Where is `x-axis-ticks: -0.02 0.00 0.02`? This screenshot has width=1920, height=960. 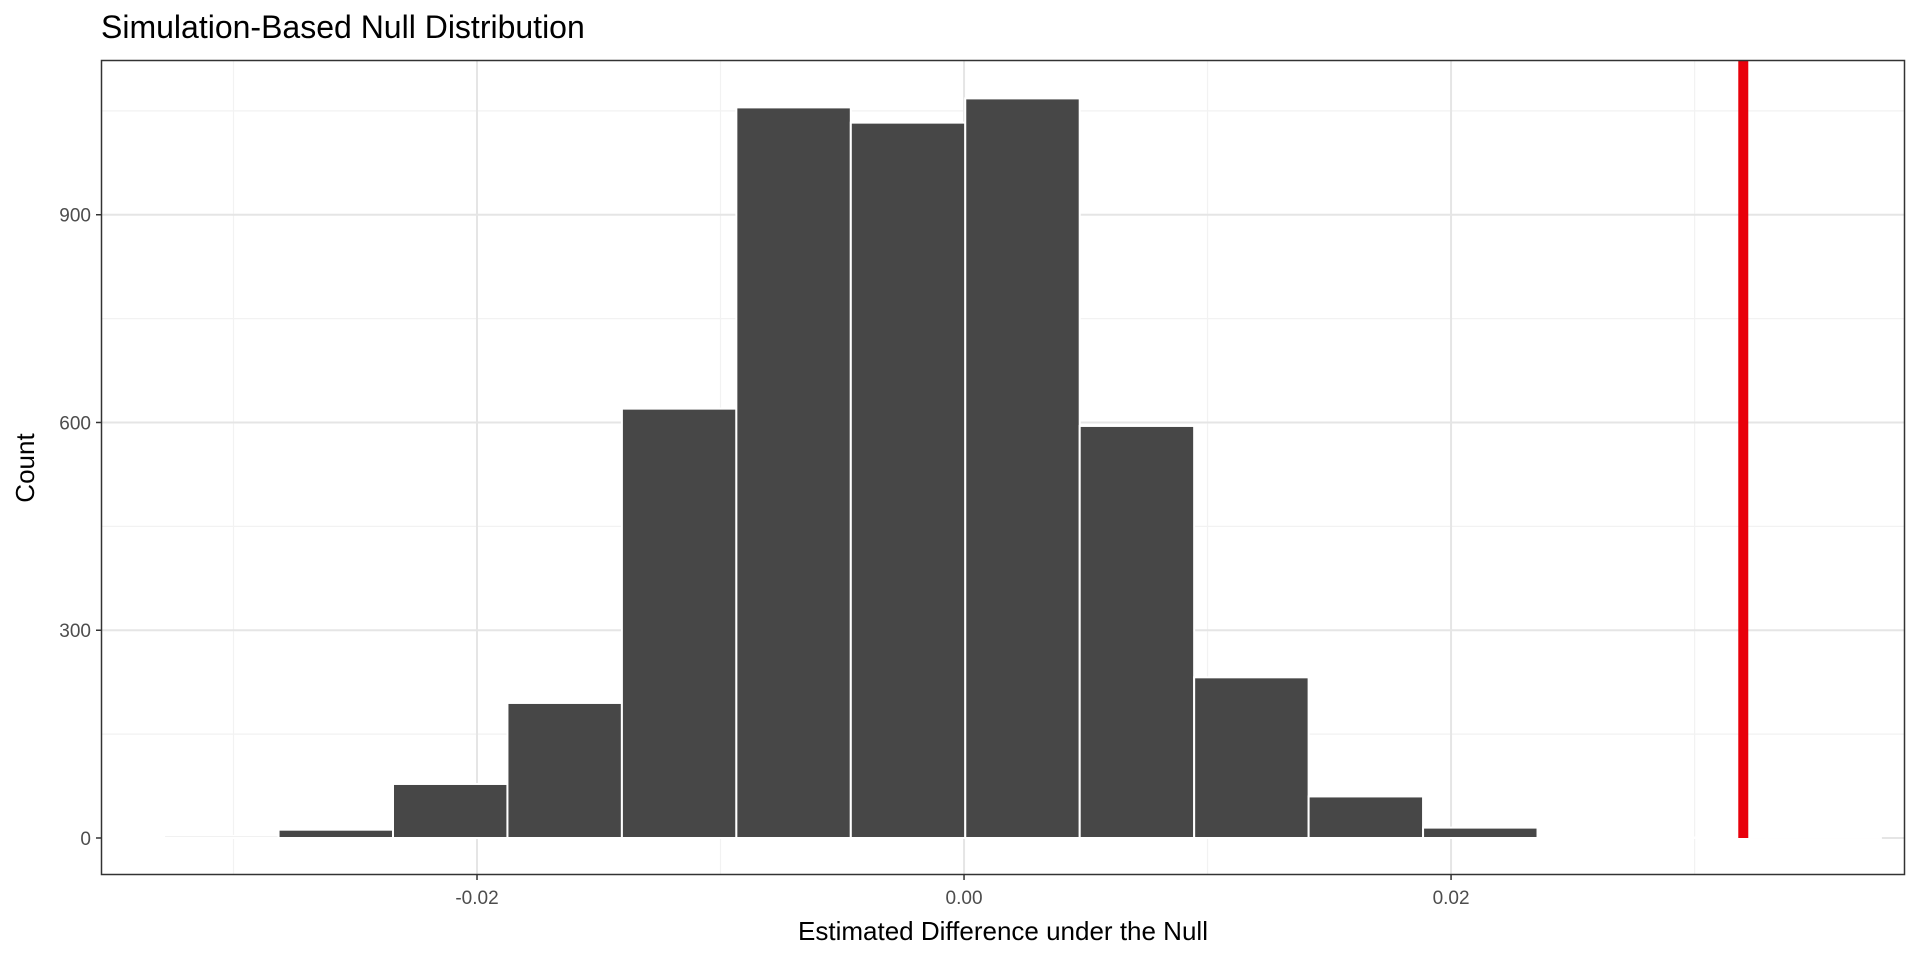 x-axis-ticks: -0.02 0.00 0.02 is located at coordinates (962, 891).